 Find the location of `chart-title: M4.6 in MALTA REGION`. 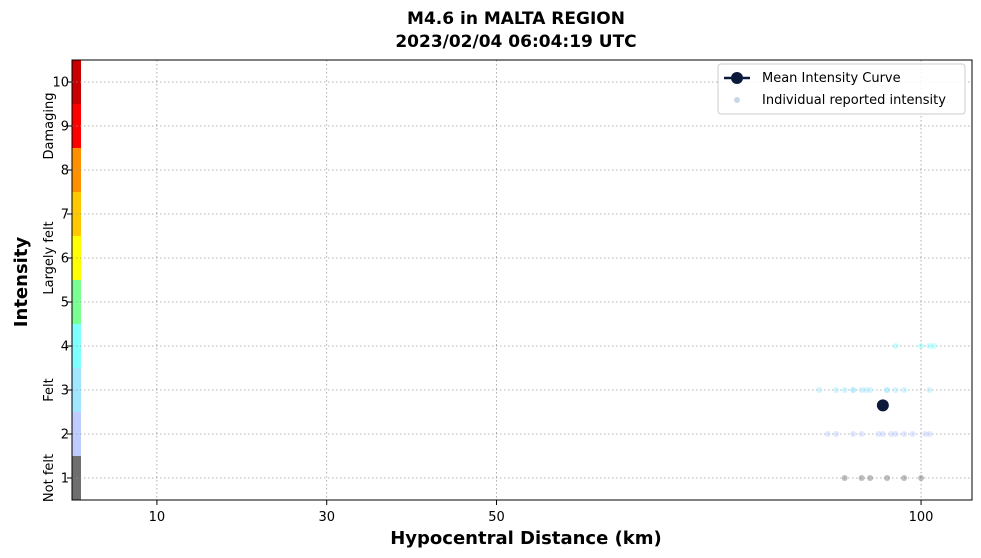

chart-title: M4.6 in MALTA REGION is located at coordinates (516, 19).